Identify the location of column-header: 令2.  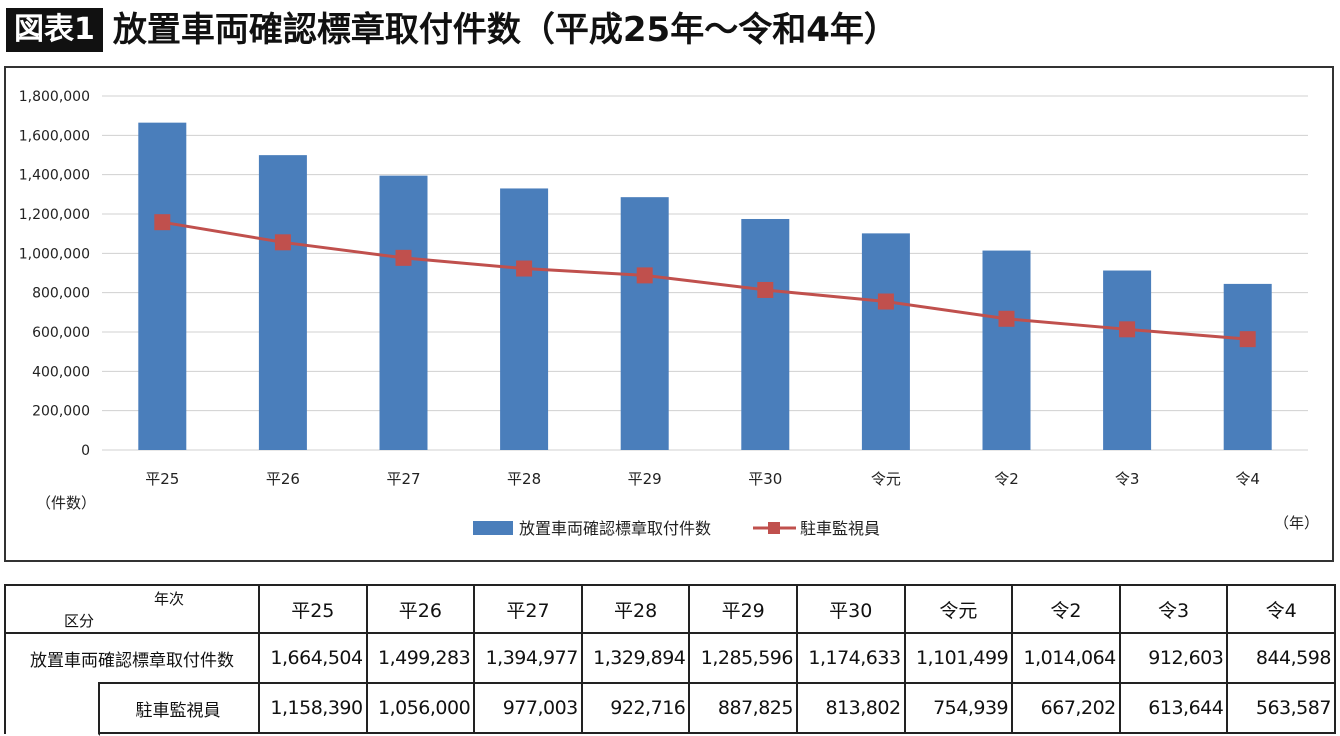
(1066, 609).